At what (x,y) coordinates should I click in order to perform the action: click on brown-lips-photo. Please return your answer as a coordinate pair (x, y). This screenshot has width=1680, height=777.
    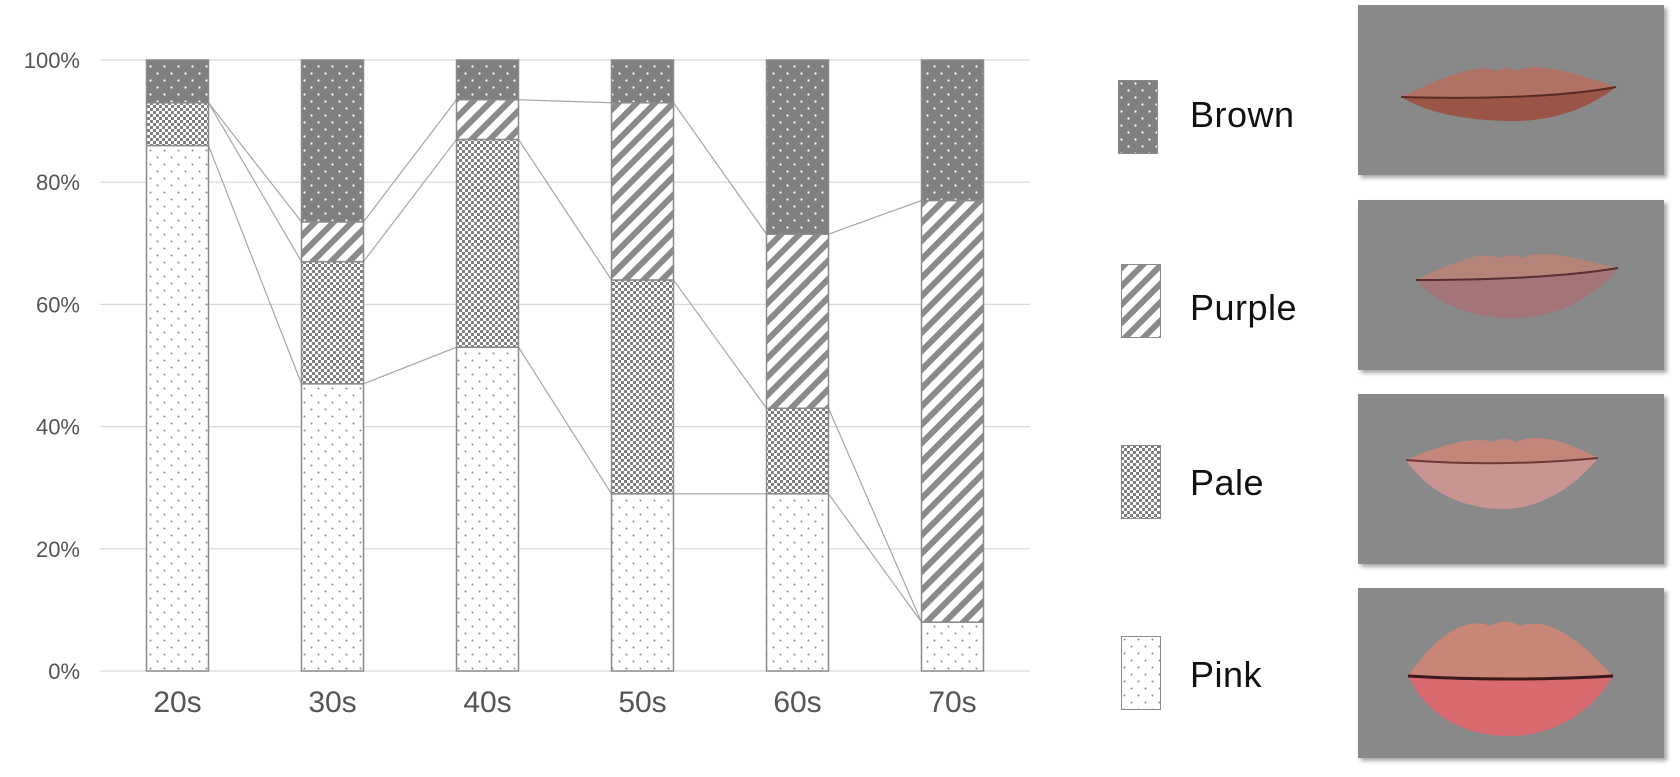
    Looking at the image, I should click on (1511, 90).